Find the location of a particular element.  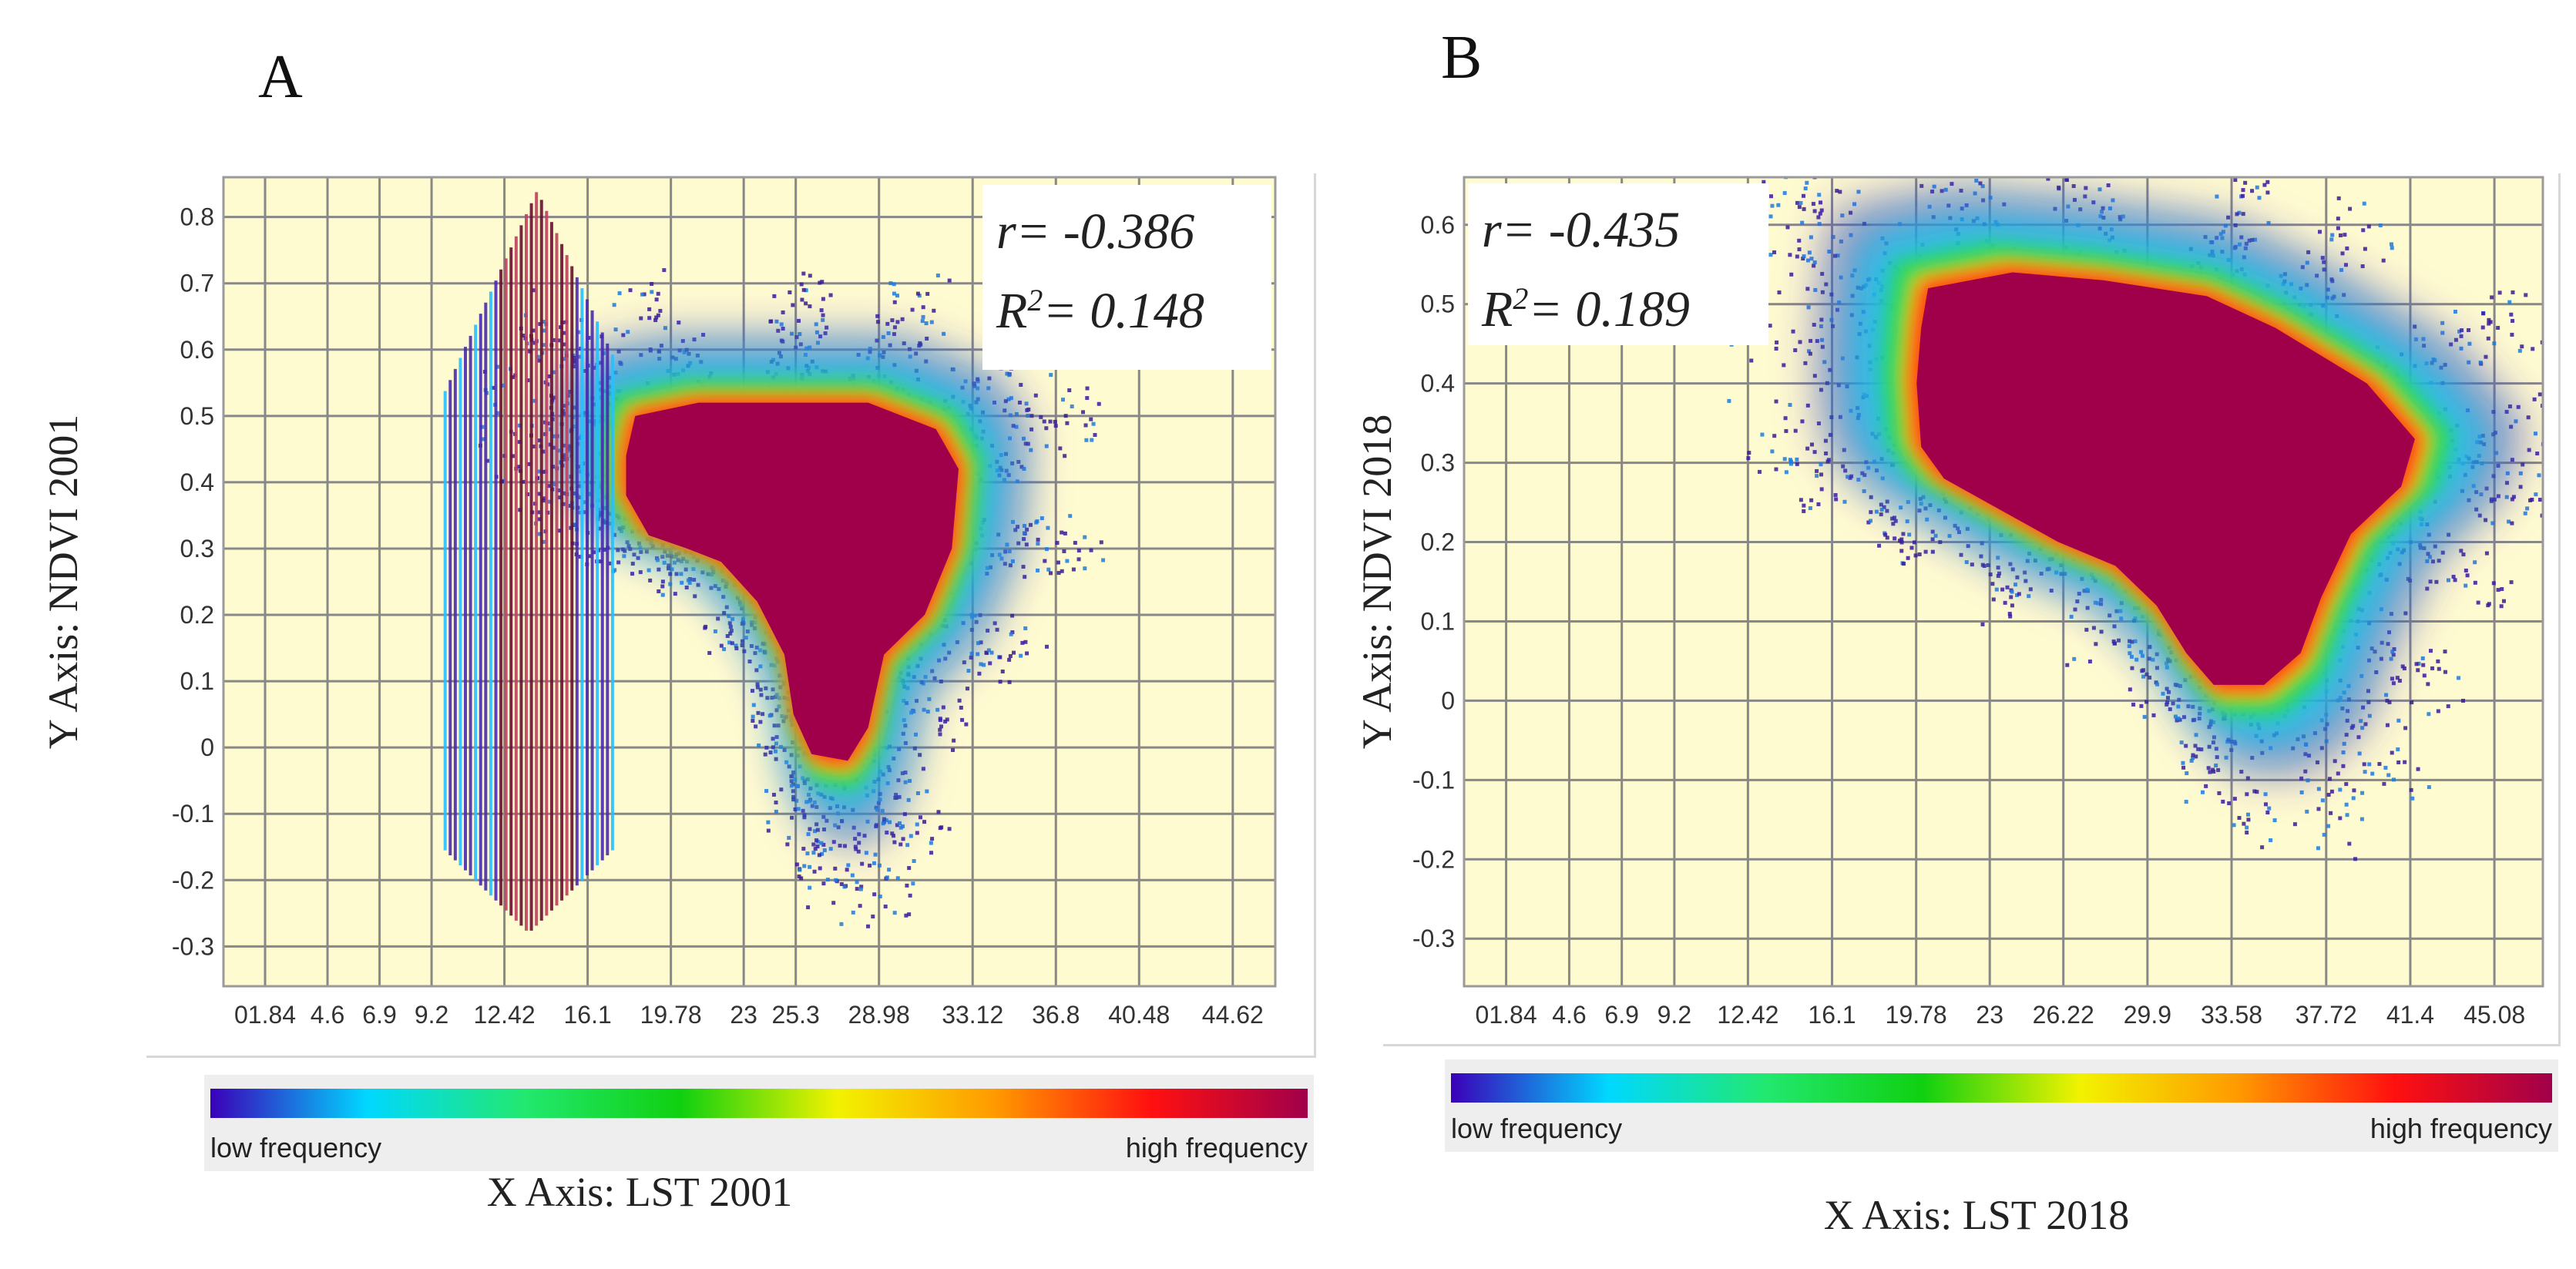

y-tick-label: -0.1 is located at coordinates (1433, 780).